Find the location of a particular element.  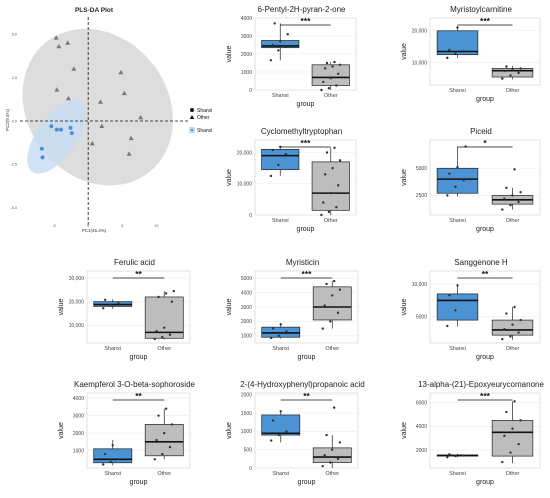

box-plot-title: 6-Pentyl-2H-pyran-2-one is located at coordinates (301, 9).